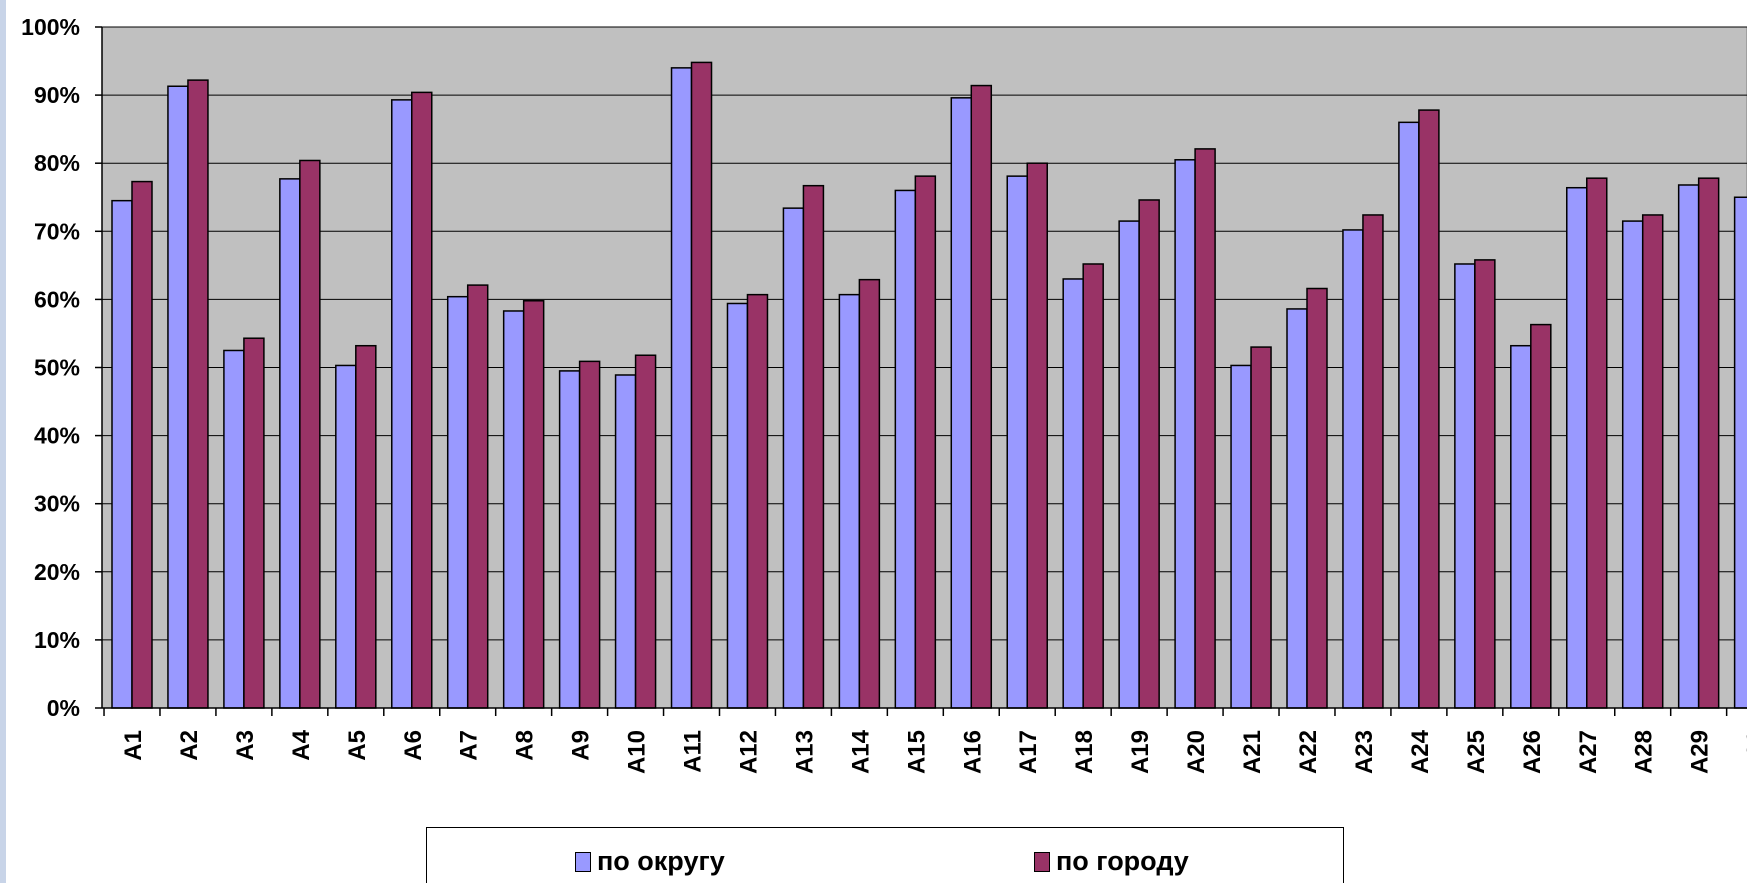 This screenshot has height=883, width=1747. What do you see at coordinates (748, 752) in the screenshot?
I see `x-category-label: A12` at bounding box center [748, 752].